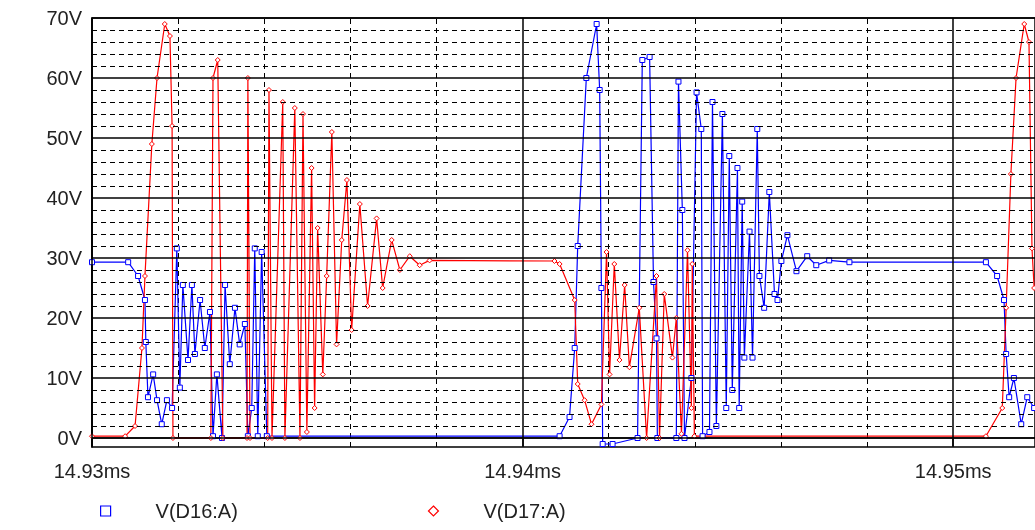  Describe the element at coordinates (64, 18) in the screenshot. I see `y-tick-label: 70V` at that location.